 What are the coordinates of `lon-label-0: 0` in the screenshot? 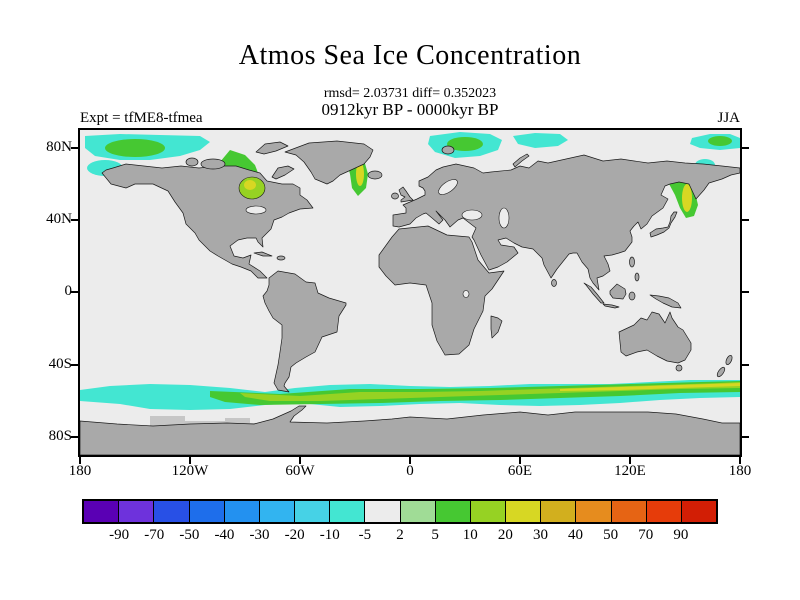 It's located at (410, 471).